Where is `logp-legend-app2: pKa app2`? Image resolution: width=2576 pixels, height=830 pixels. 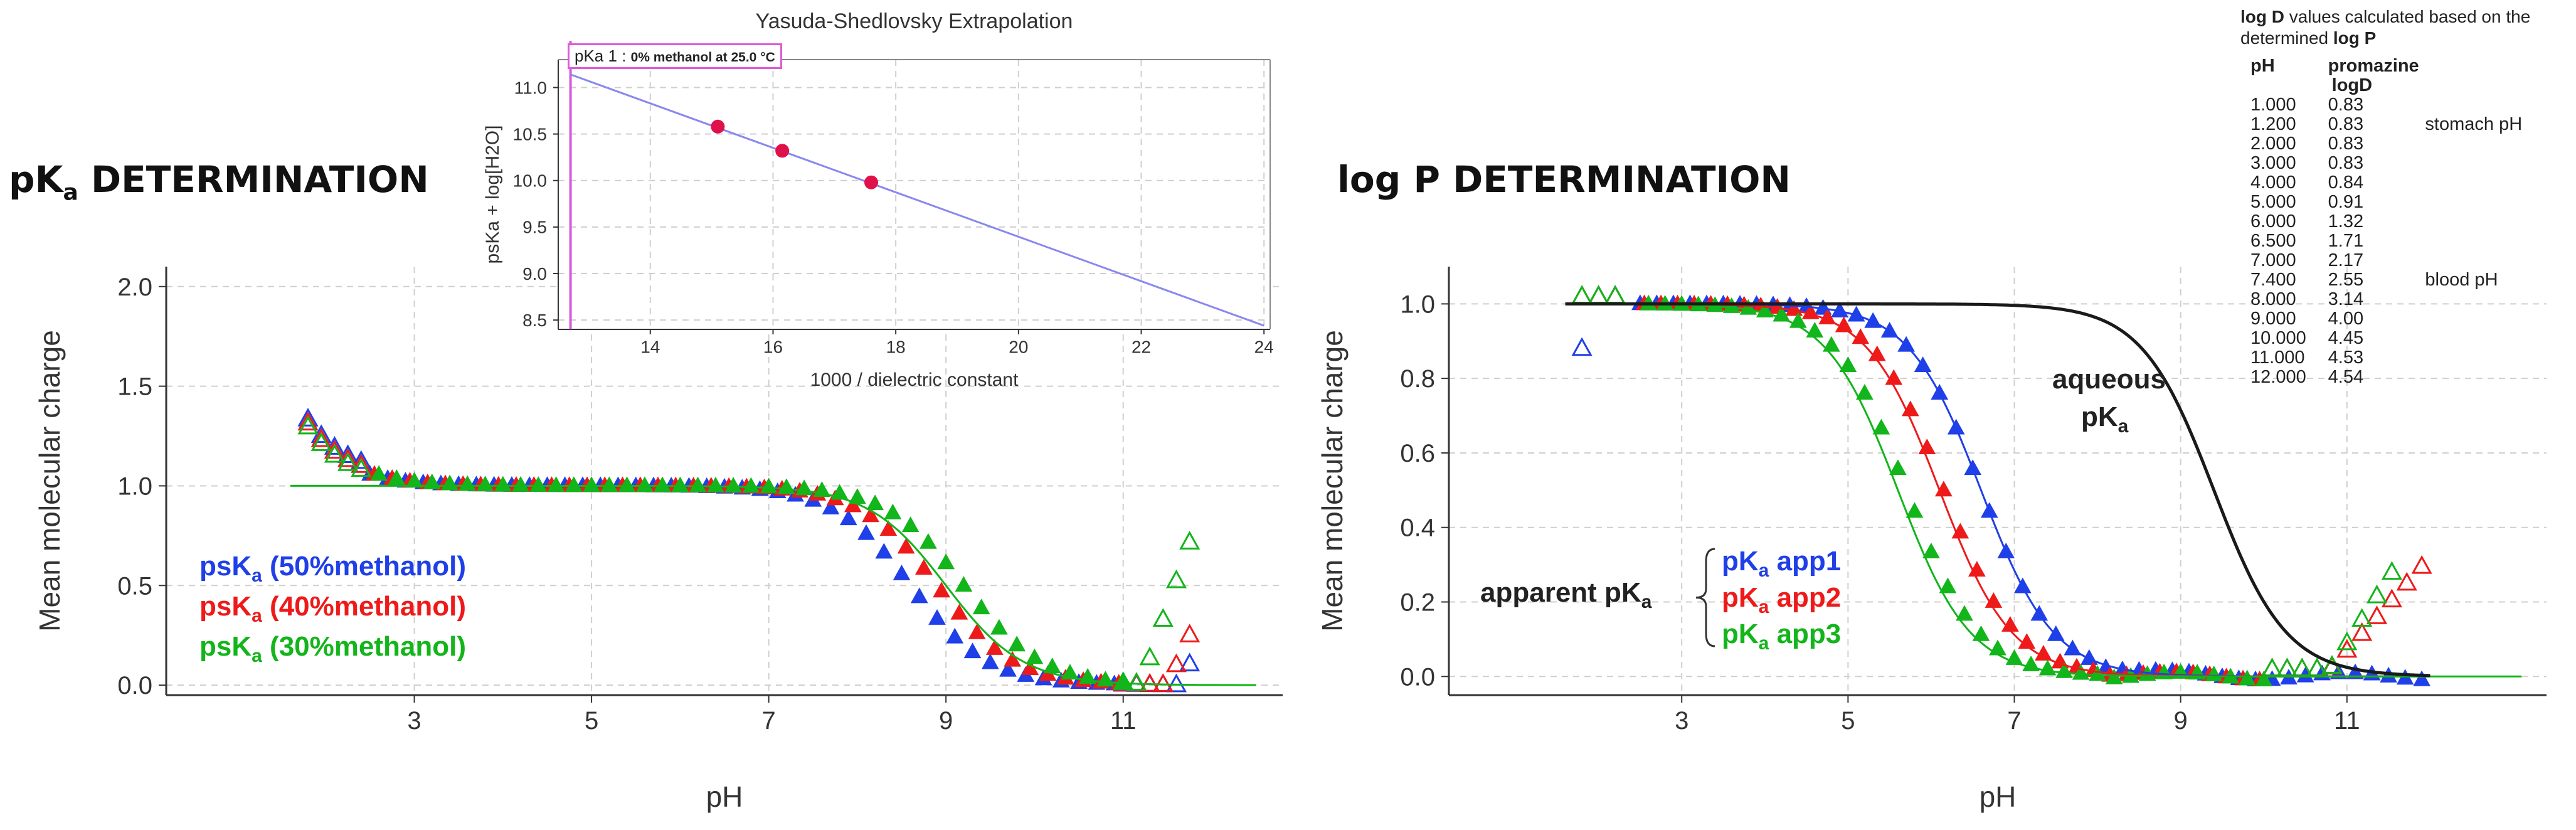
logp-legend-app2: pKa app2 is located at coordinates (1782, 599).